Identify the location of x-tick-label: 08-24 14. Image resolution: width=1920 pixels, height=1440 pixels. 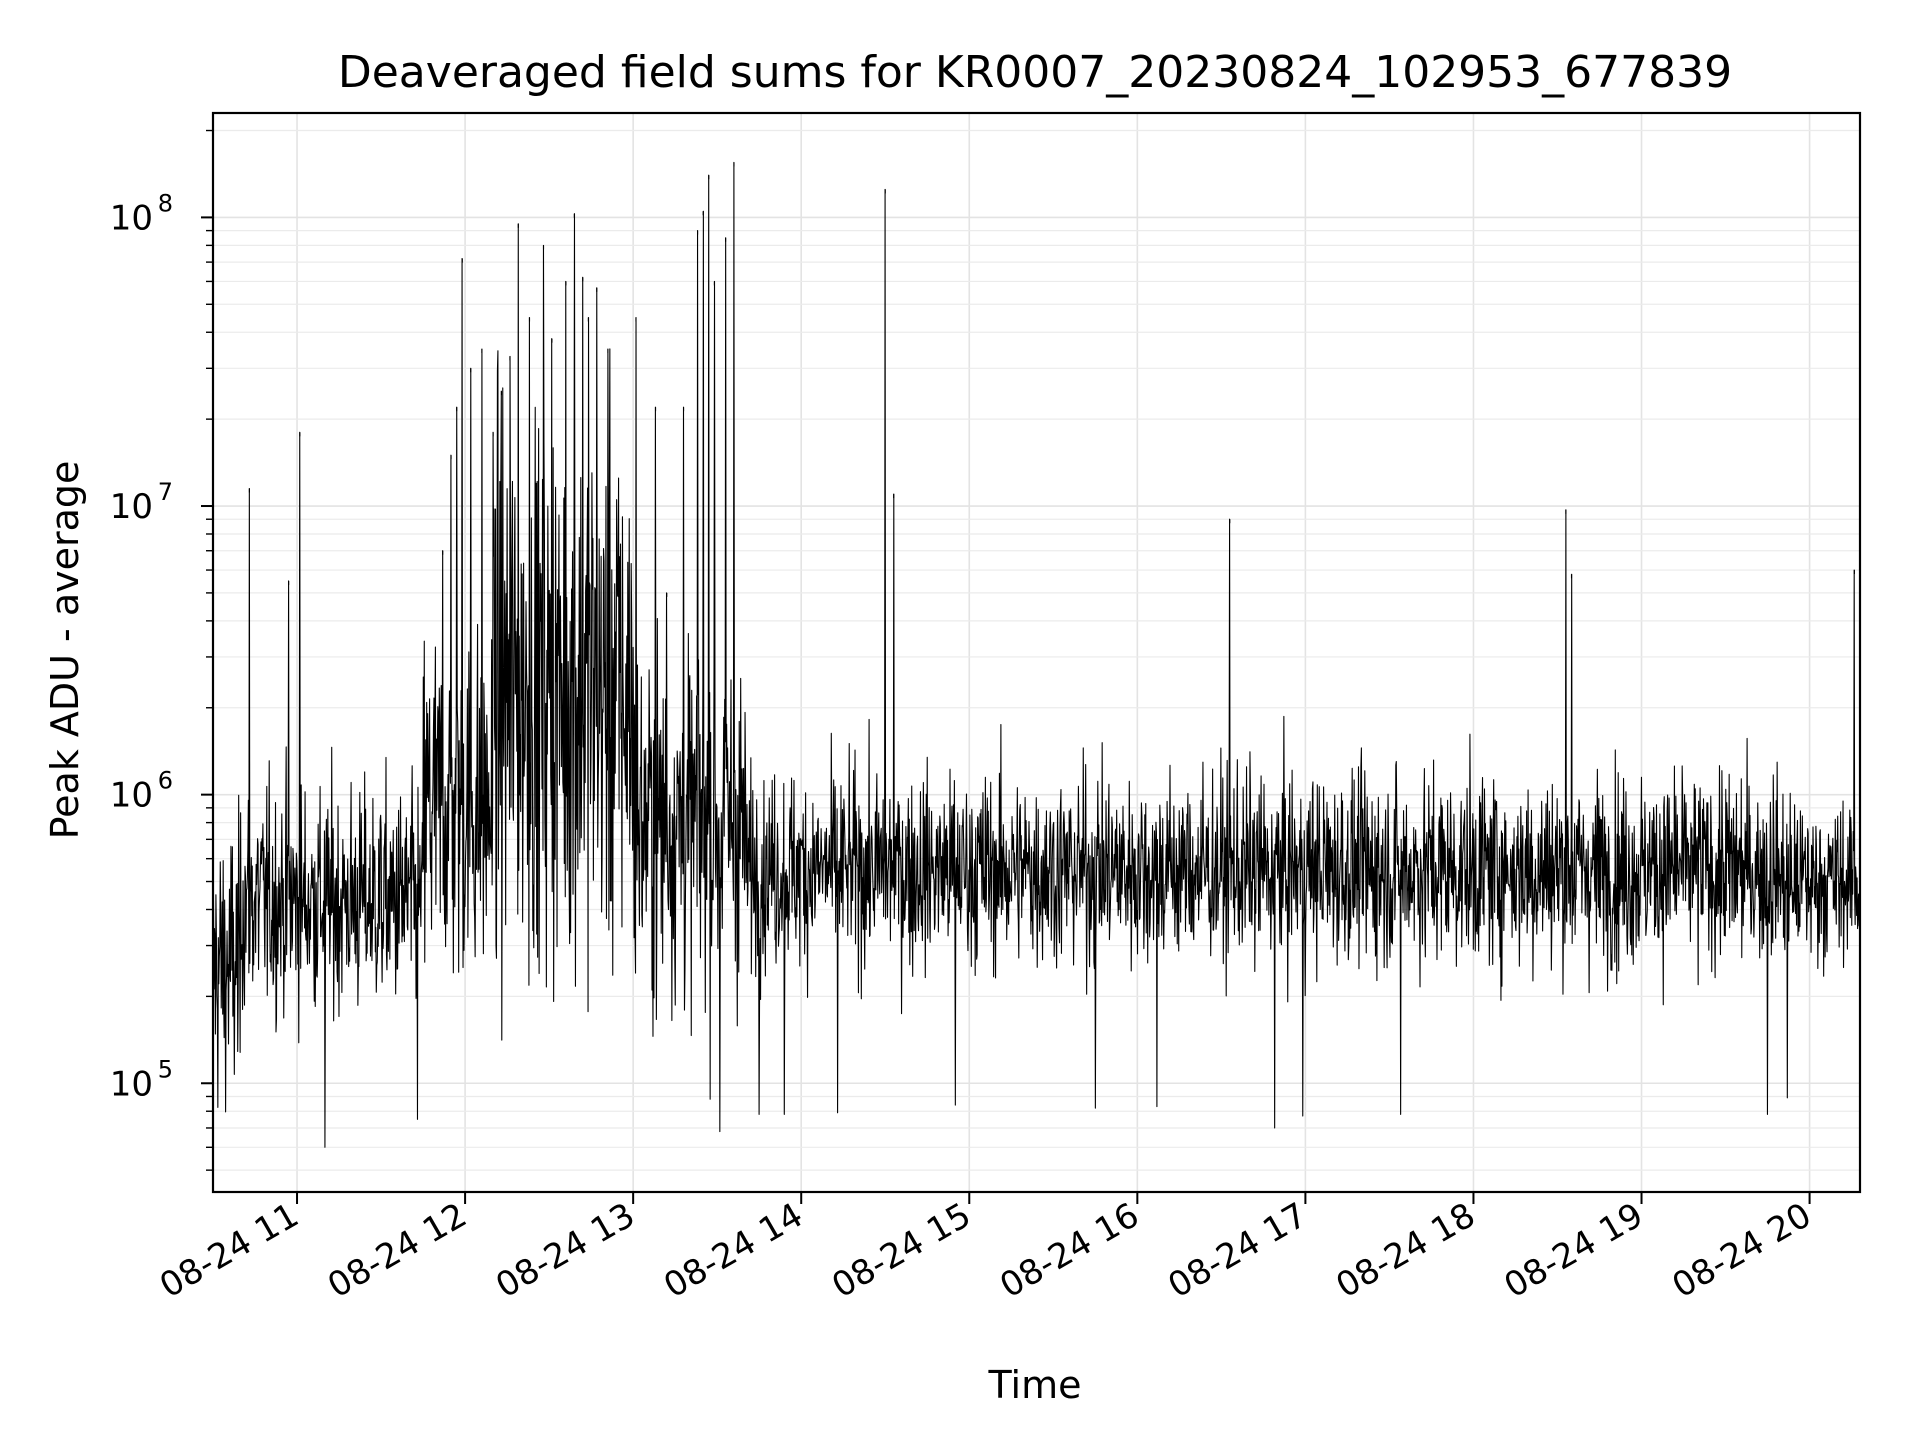
(733, 1250).